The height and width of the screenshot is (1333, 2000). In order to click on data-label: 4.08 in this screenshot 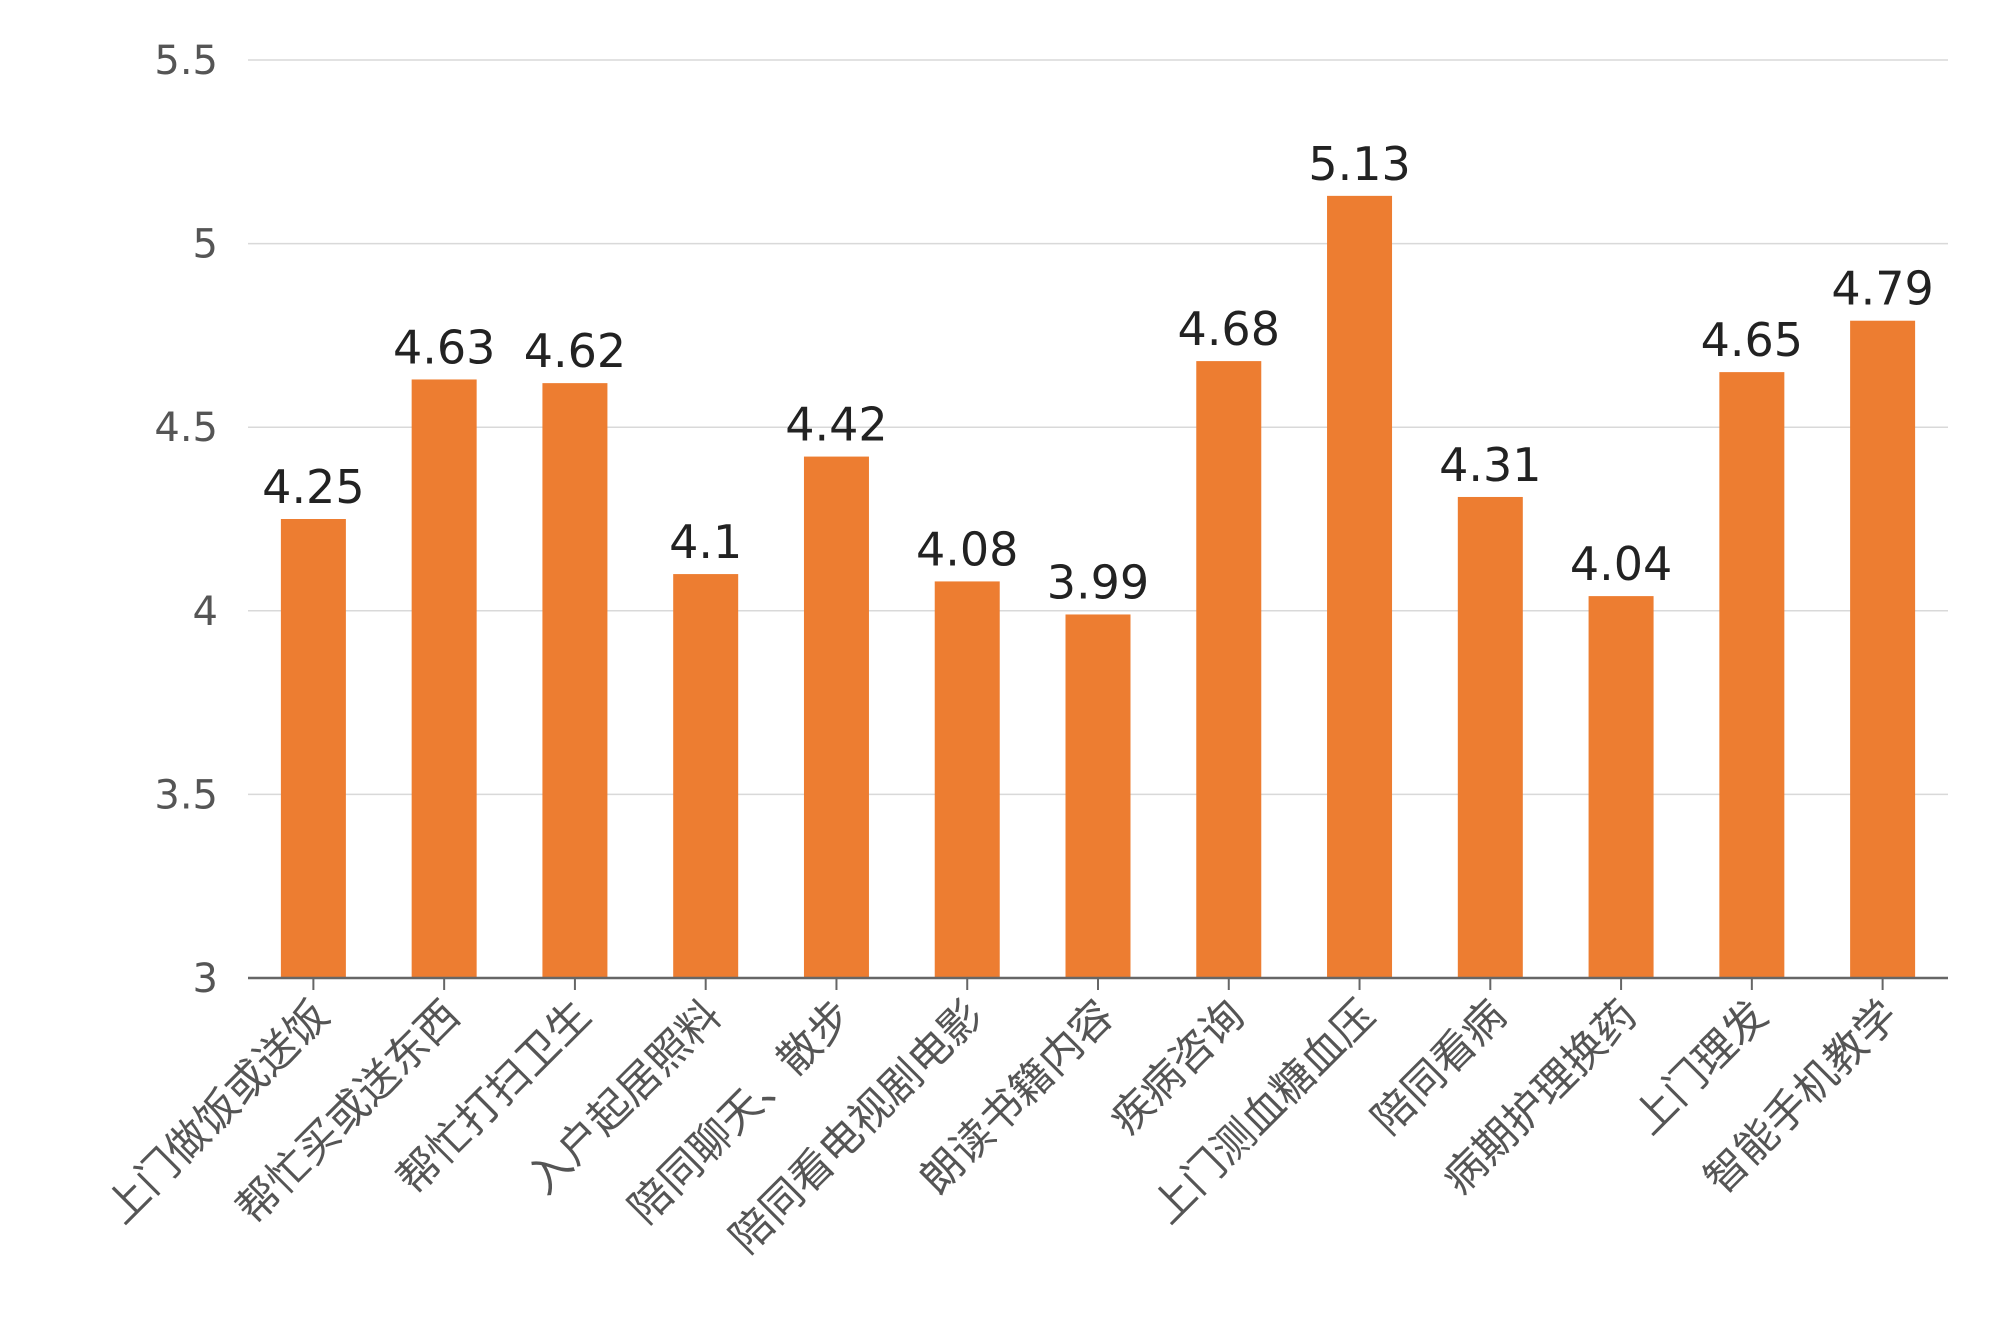, I will do `click(967, 549)`.